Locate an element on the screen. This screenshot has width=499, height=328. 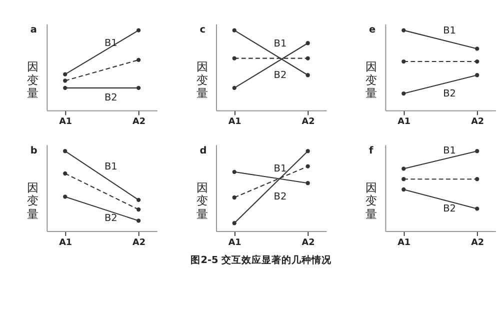
chart-title: b is located at coordinates (34, 151).